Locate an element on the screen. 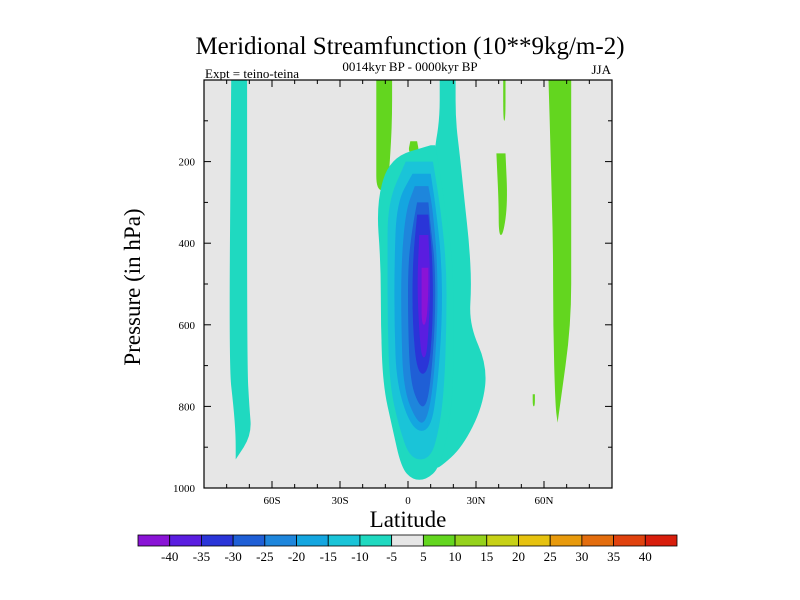  colorbar-label: -30 is located at coordinates (232, 556).